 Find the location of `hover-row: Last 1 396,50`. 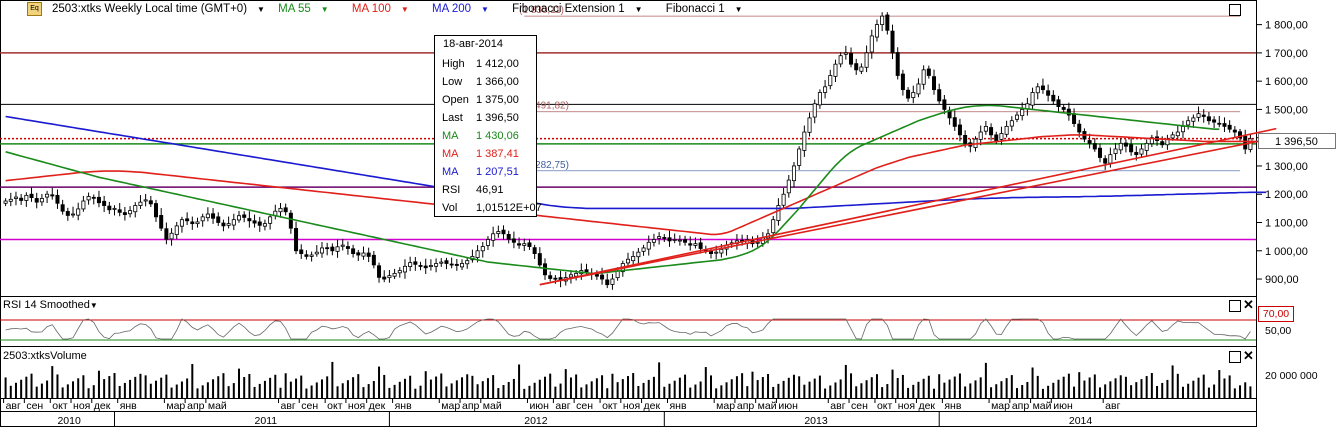

hover-row: Last 1 396,50 is located at coordinates (480, 118).